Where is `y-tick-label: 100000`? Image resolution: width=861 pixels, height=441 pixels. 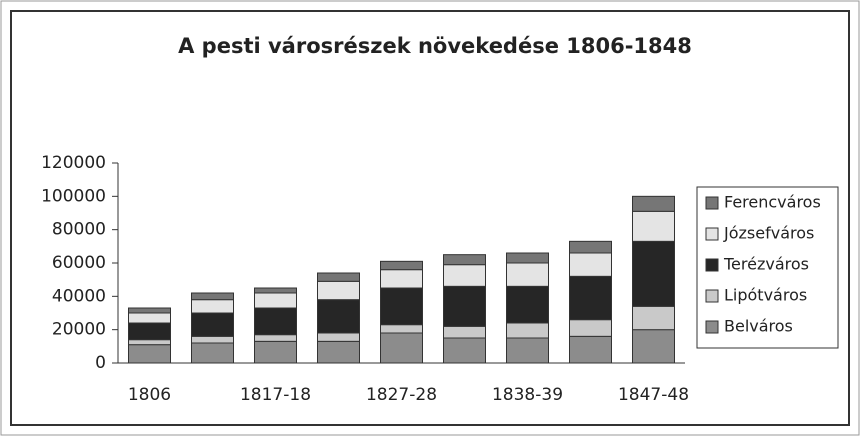
y-tick-label: 100000 is located at coordinates (73, 196).